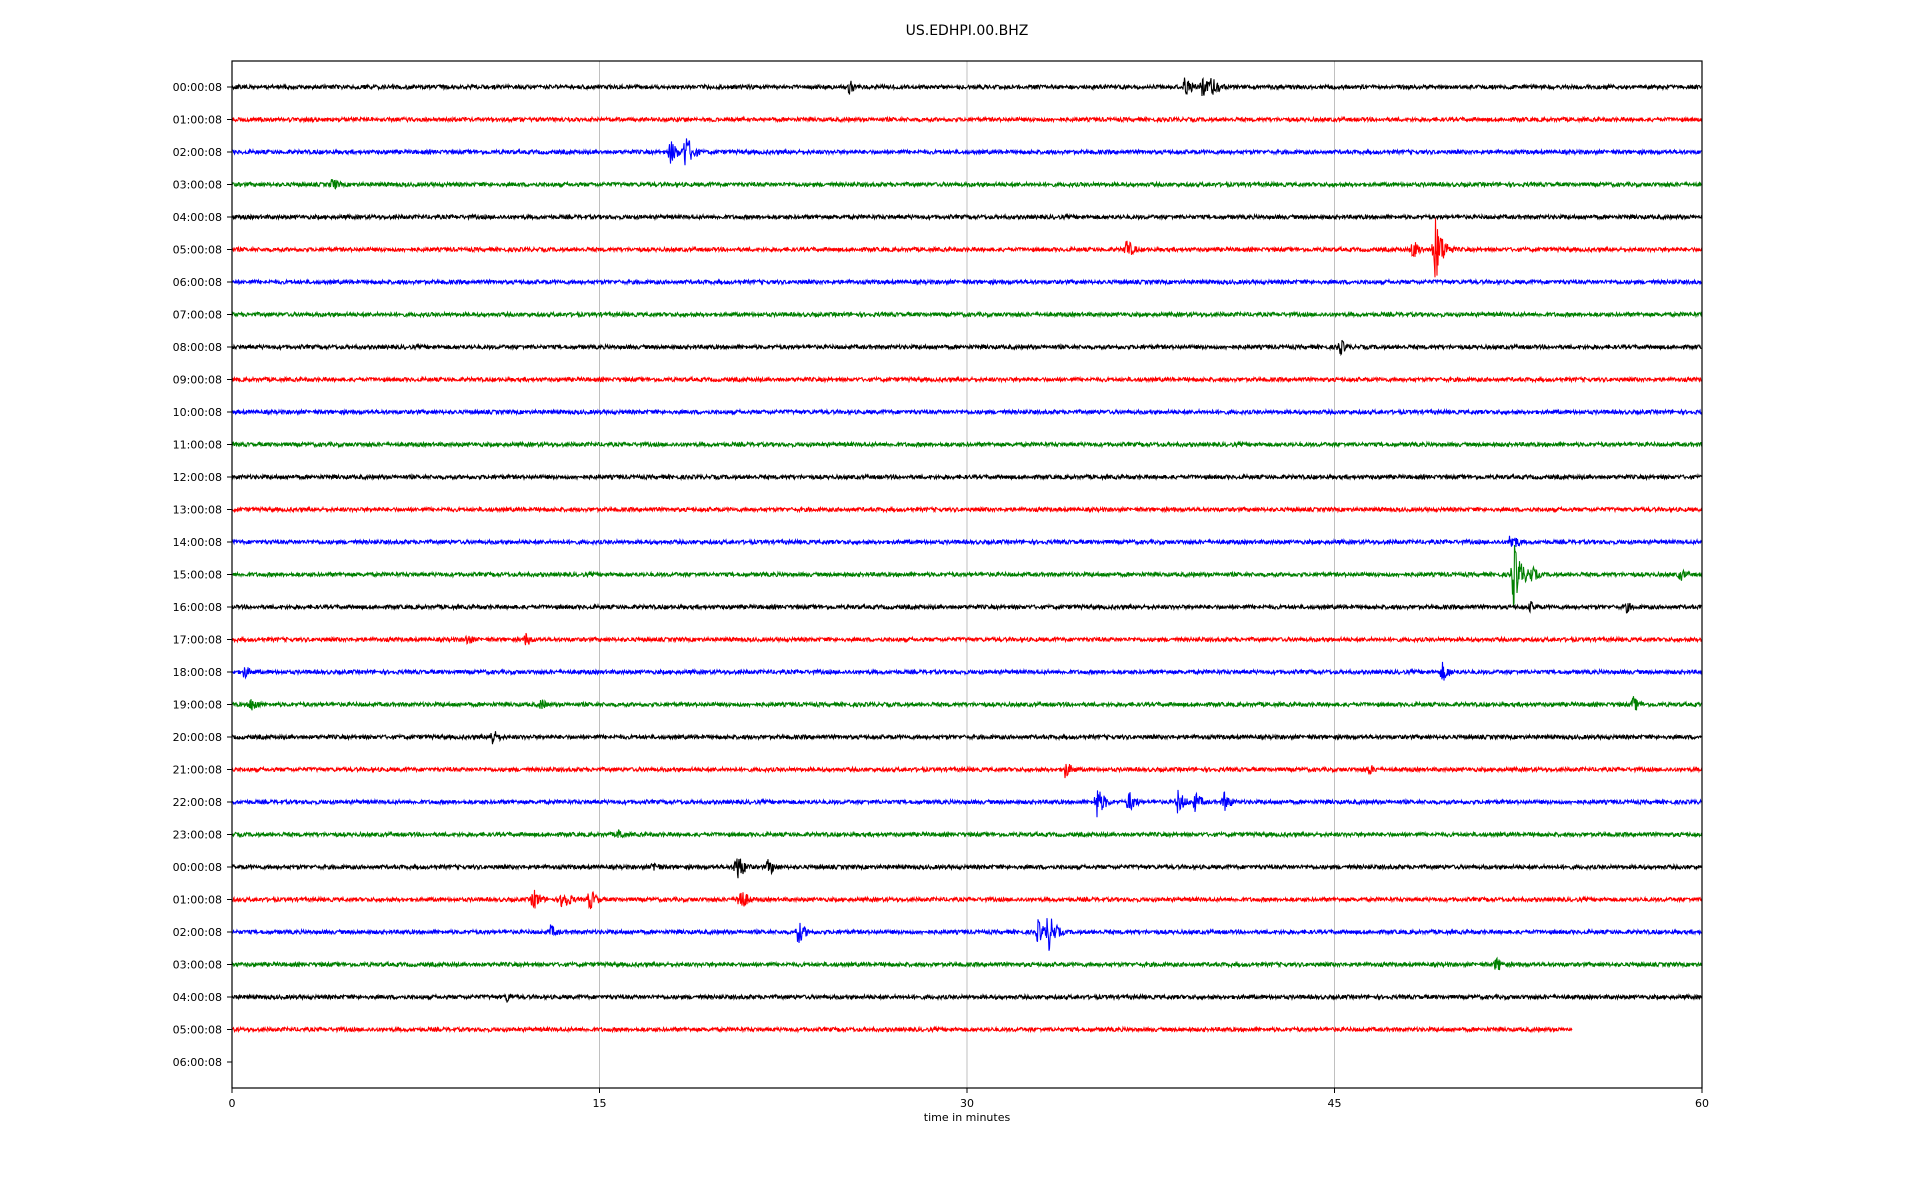 The height and width of the screenshot is (1200, 1920). I want to click on row-label: 15:00:08, so click(197, 575).